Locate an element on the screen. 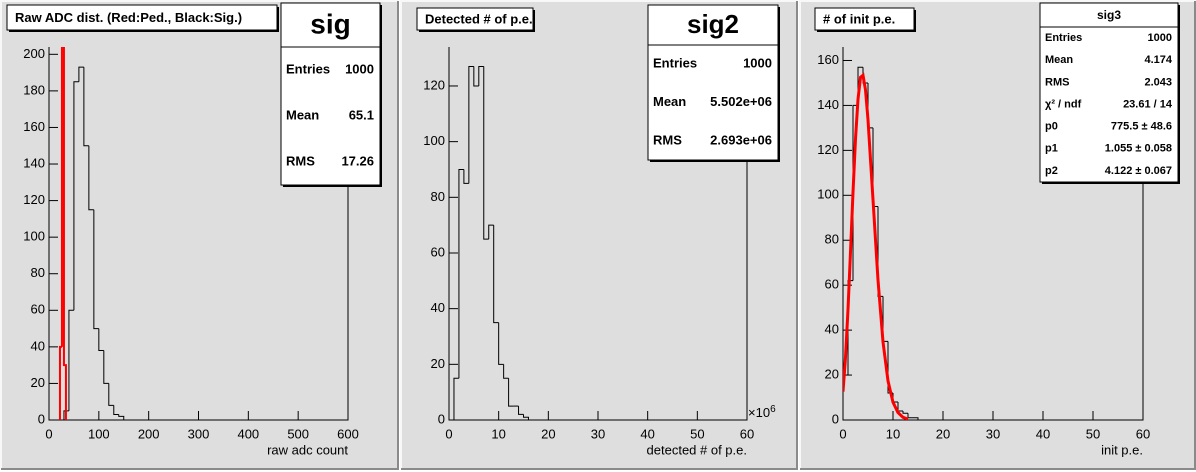 The width and height of the screenshot is (1196, 472). fit-curve is located at coordinates (876, 246).